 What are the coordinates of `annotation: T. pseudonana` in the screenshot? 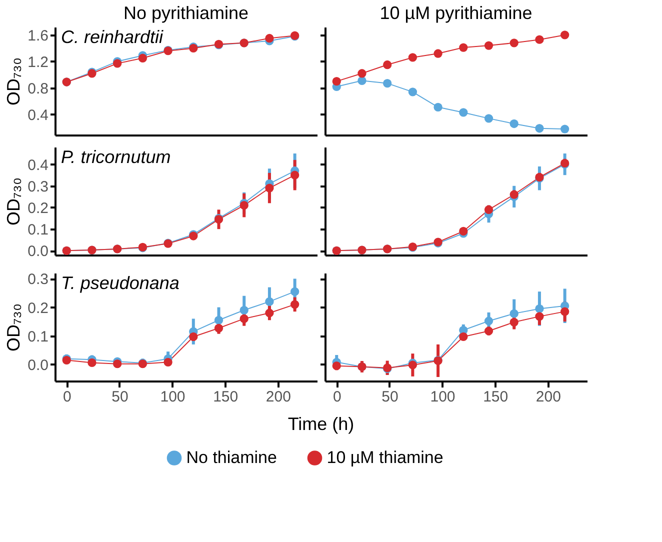 It's located at (120, 283).